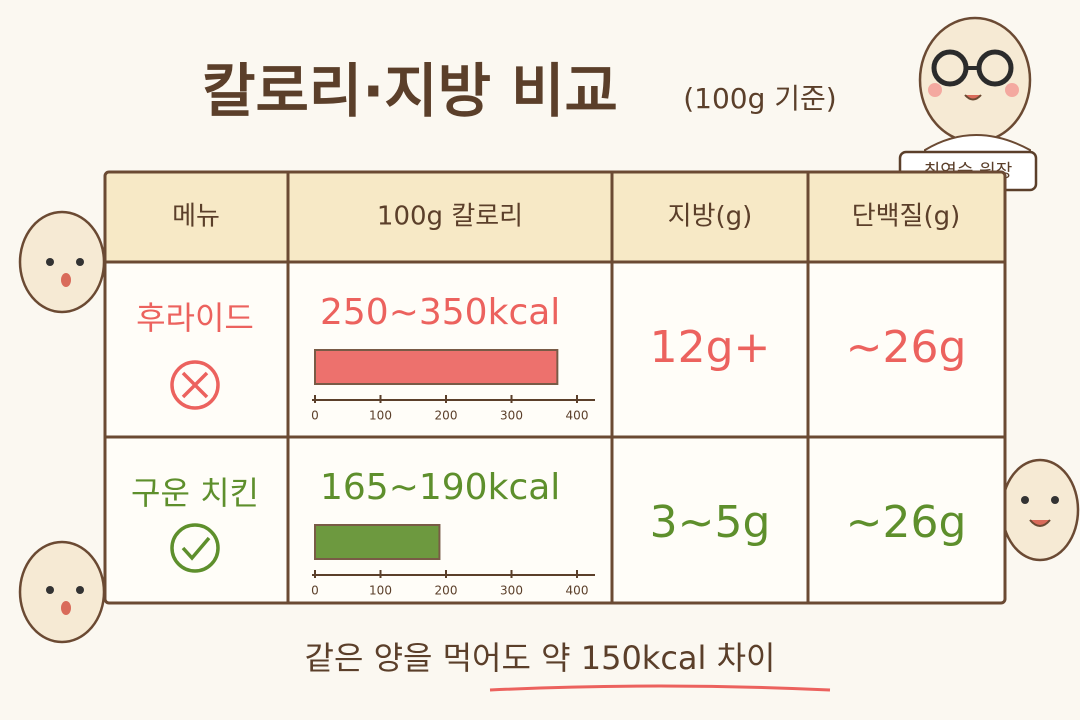 This screenshot has width=1080, height=720. What do you see at coordinates (195, 493) in the screenshot?
I see `menu: 구운 치킨` at bounding box center [195, 493].